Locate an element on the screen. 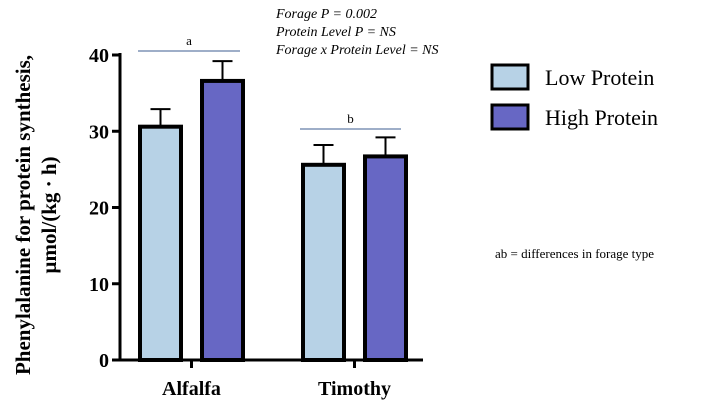 This screenshot has height=406, width=701. legend-label: Low Protein is located at coordinates (599, 77).